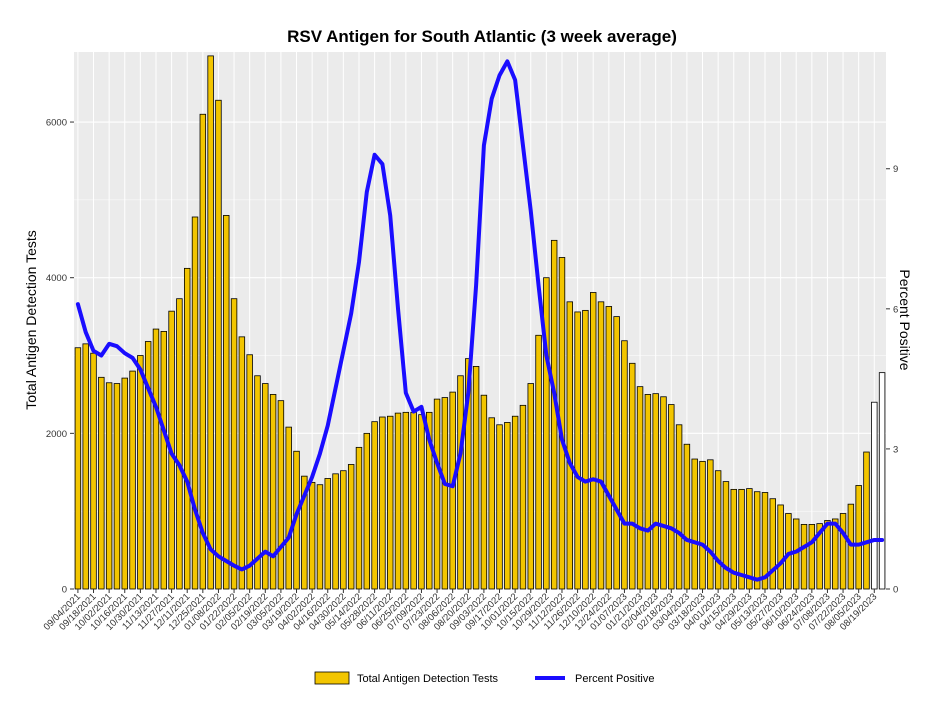 The image size is (930, 706). Describe the element at coordinates (60, 357) in the screenshot. I see `left-axis: 0 2000 4000 6000` at that location.